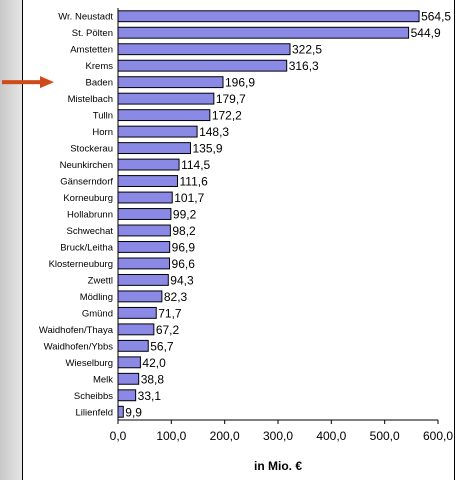 The height and width of the screenshot is (480, 461). I want to click on category-label-9: Neunkirchen, so click(86, 165).